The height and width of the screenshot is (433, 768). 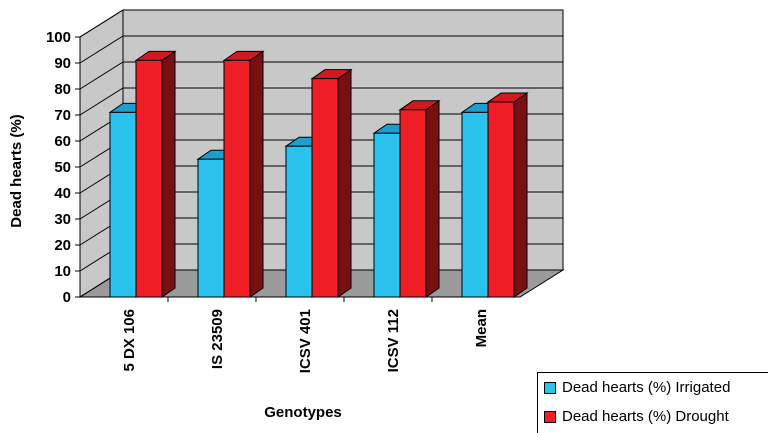 I want to click on y-tick-label: 80, so click(x=62, y=89).